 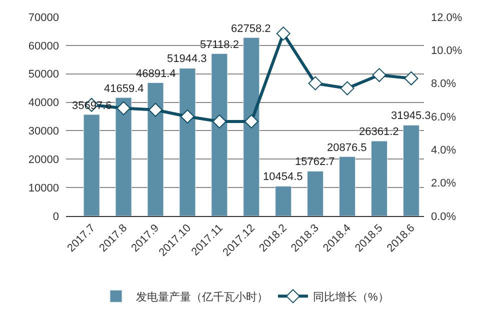 I want to click on data-label: 41659.4, so click(x=124, y=89).